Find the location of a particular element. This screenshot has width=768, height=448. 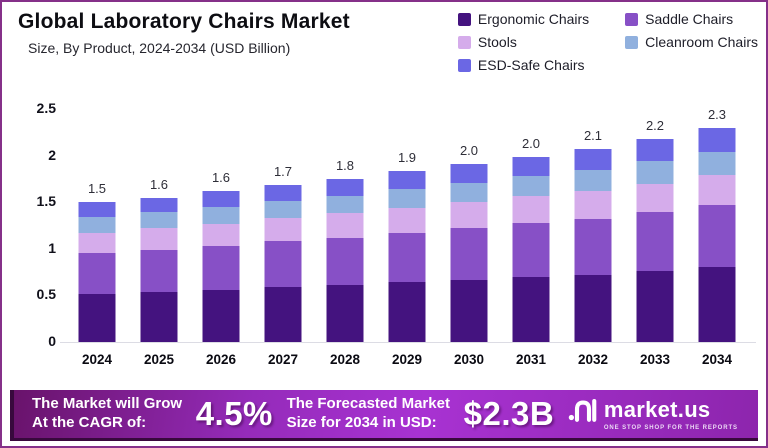

x-tick-label: 2031 is located at coordinates (531, 359).